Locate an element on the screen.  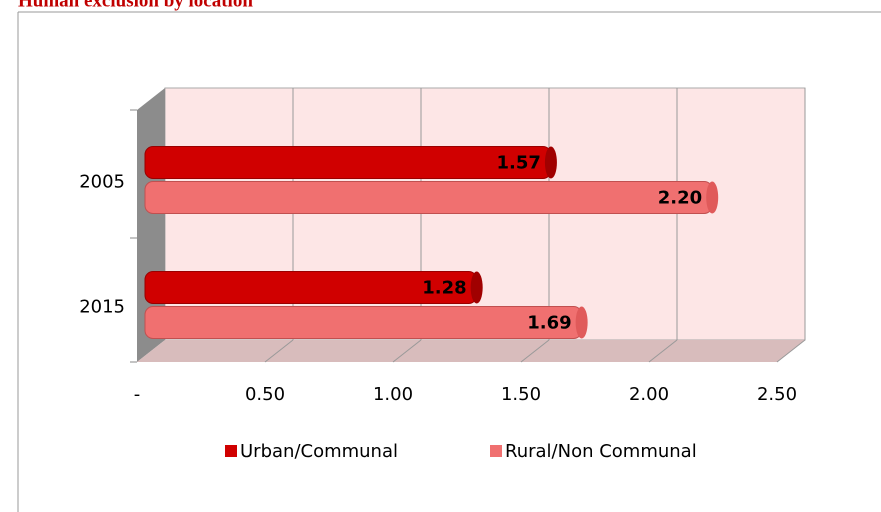
x-tick-label: 2.50 is located at coordinates (777, 394).